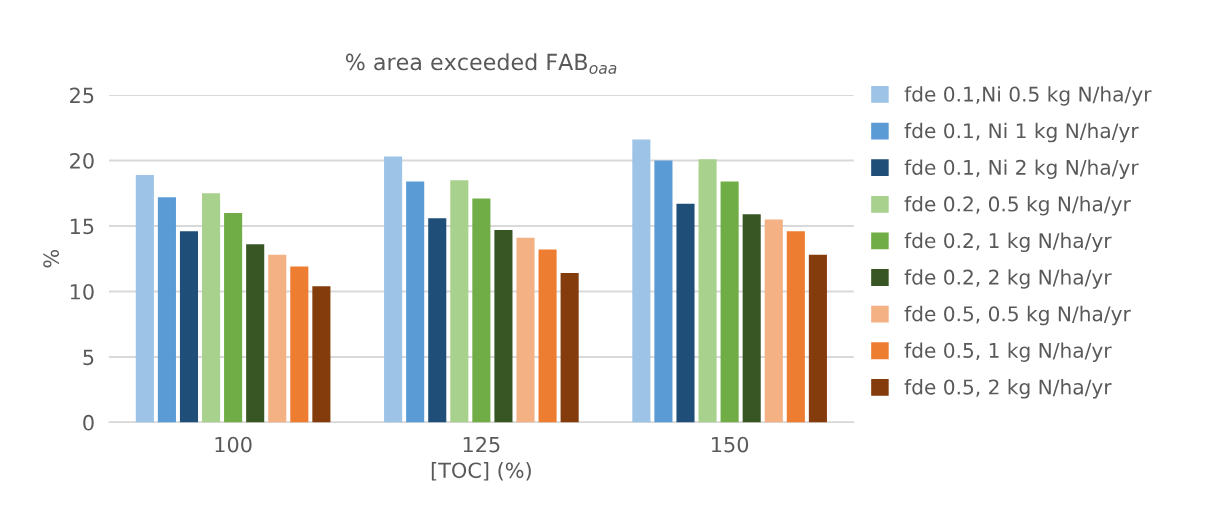 Image resolution: width=1211 pixels, height=528 pixels. What do you see at coordinates (82, 160) in the screenshot?
I see `y-tick-label: 20` at bounding box center [82, 160].